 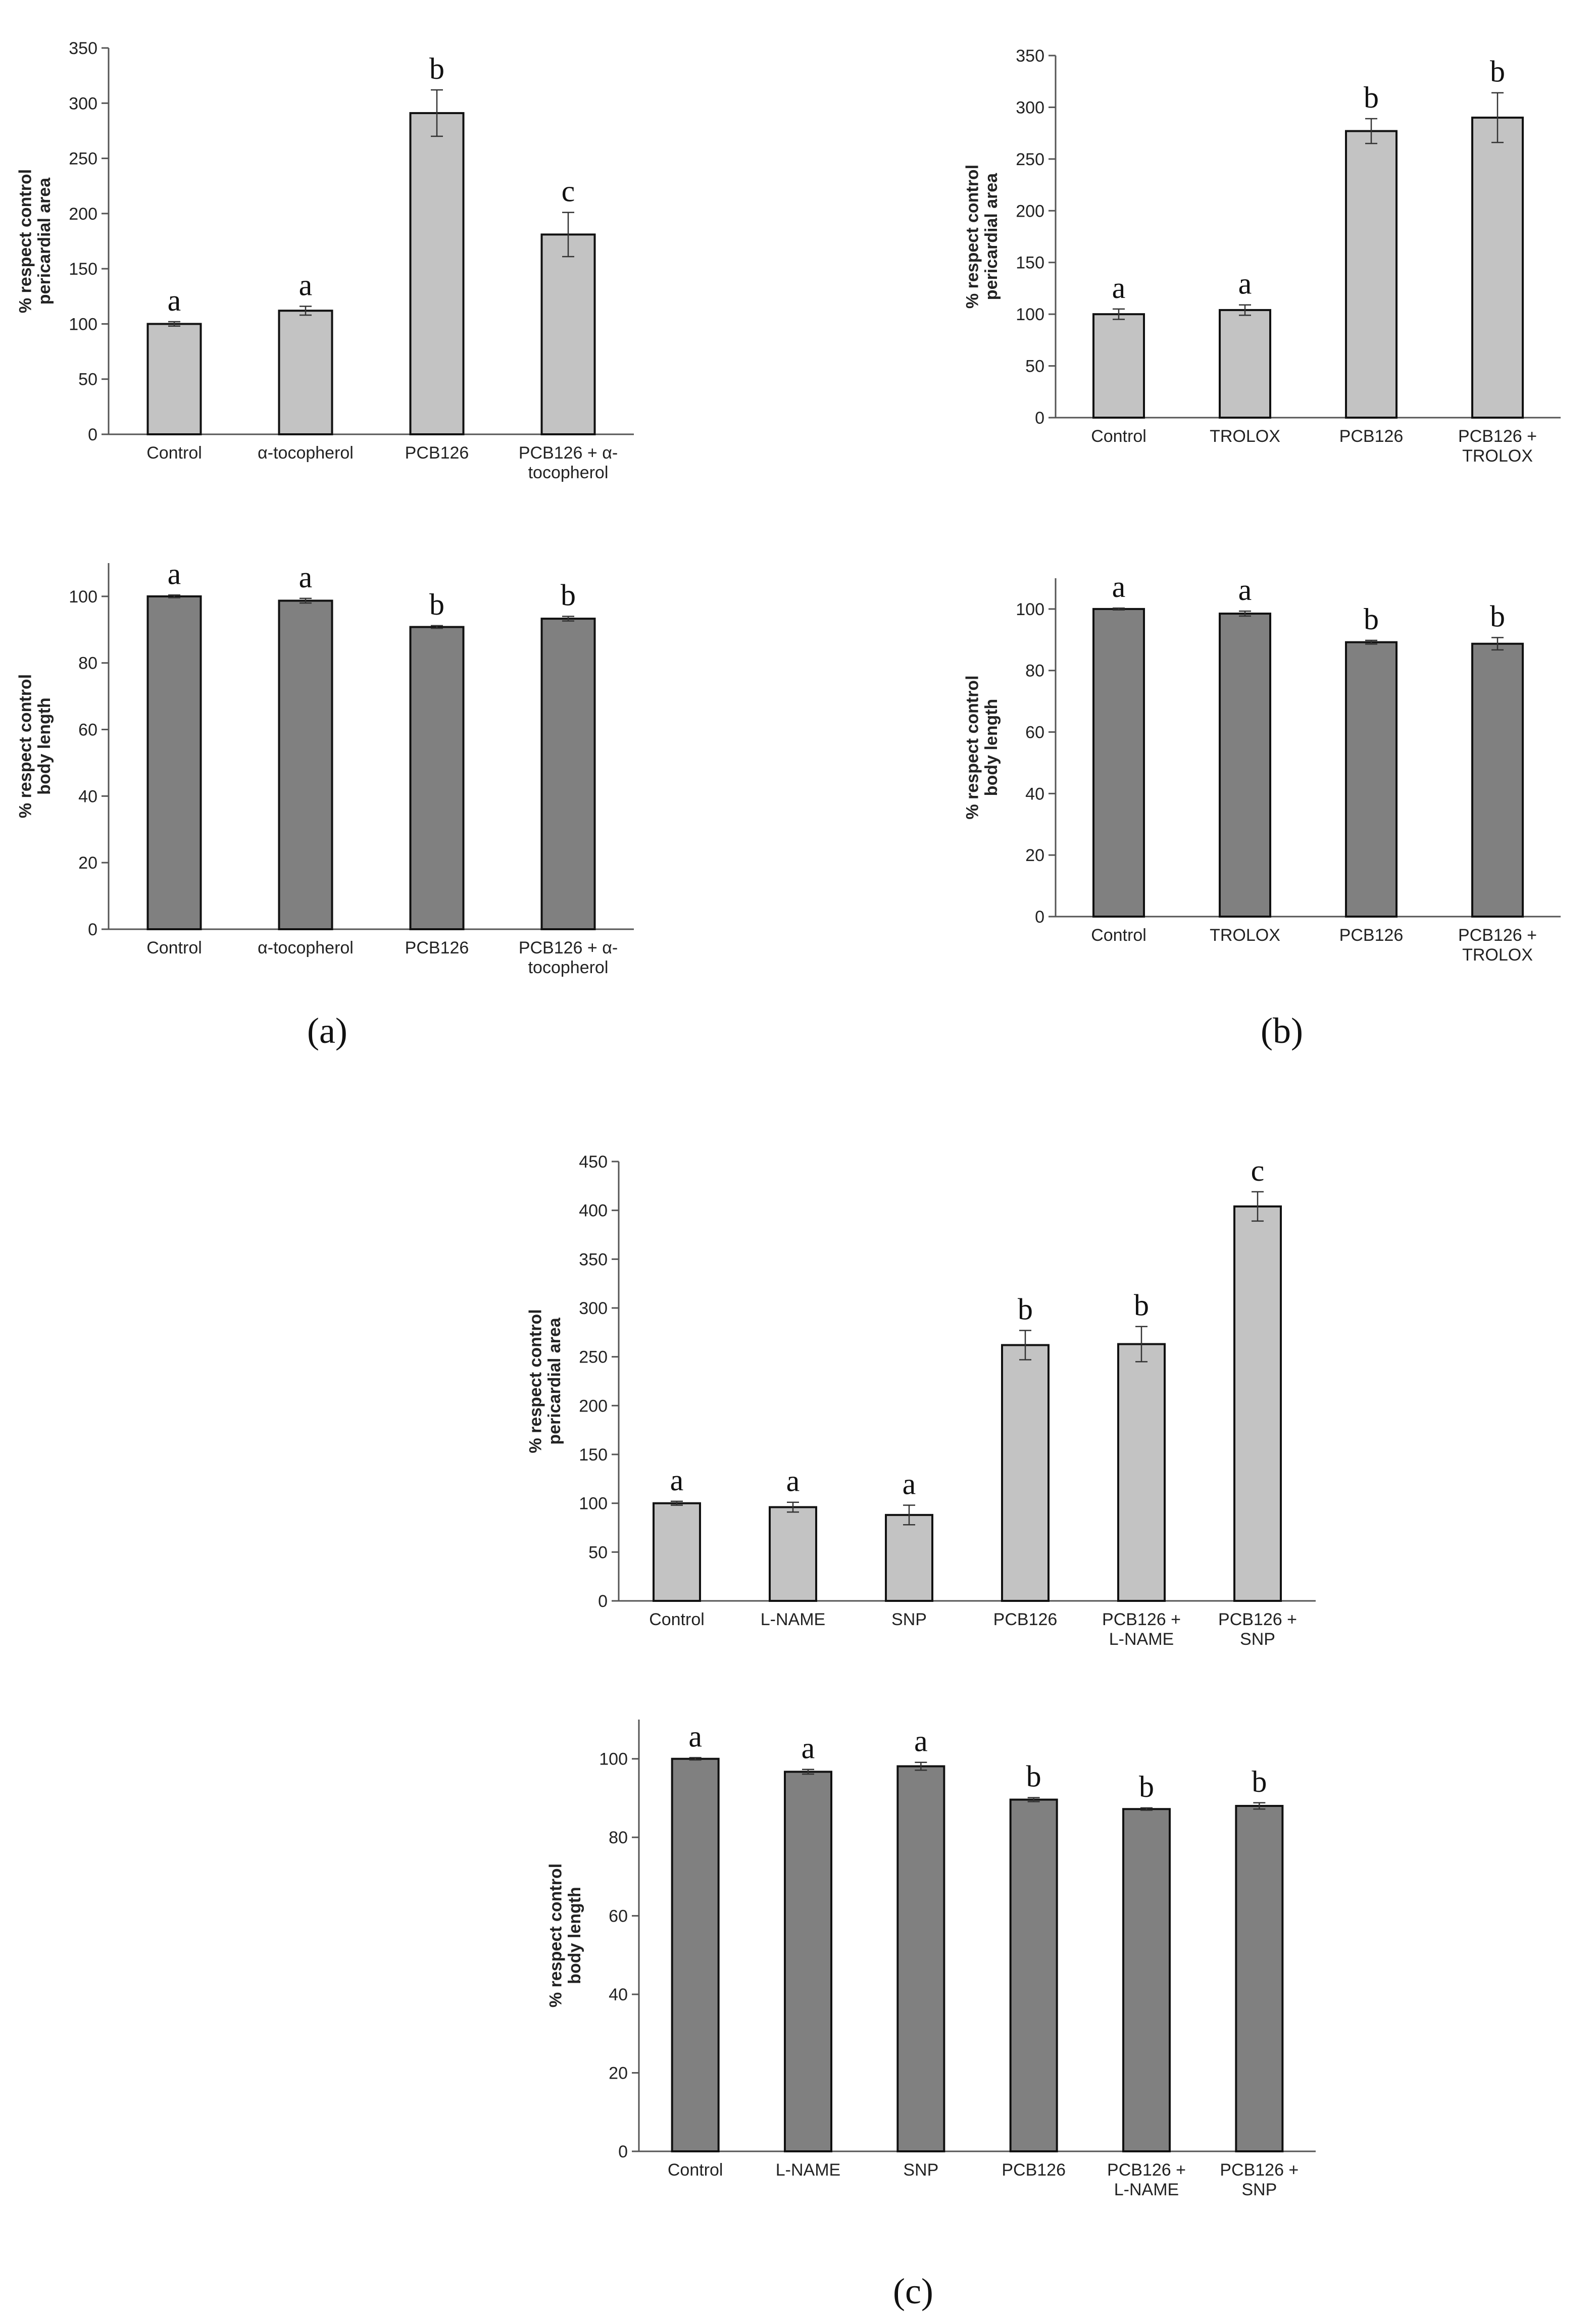 I want to click on significance-label: c, so click(x=568, y=191).